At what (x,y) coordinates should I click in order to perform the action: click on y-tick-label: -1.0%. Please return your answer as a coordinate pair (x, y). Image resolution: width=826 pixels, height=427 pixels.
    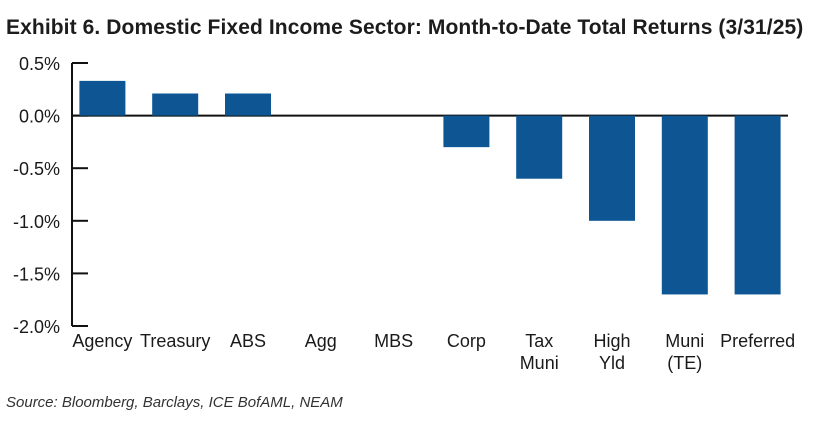
    Looking at the image, I should click on (36, 222).